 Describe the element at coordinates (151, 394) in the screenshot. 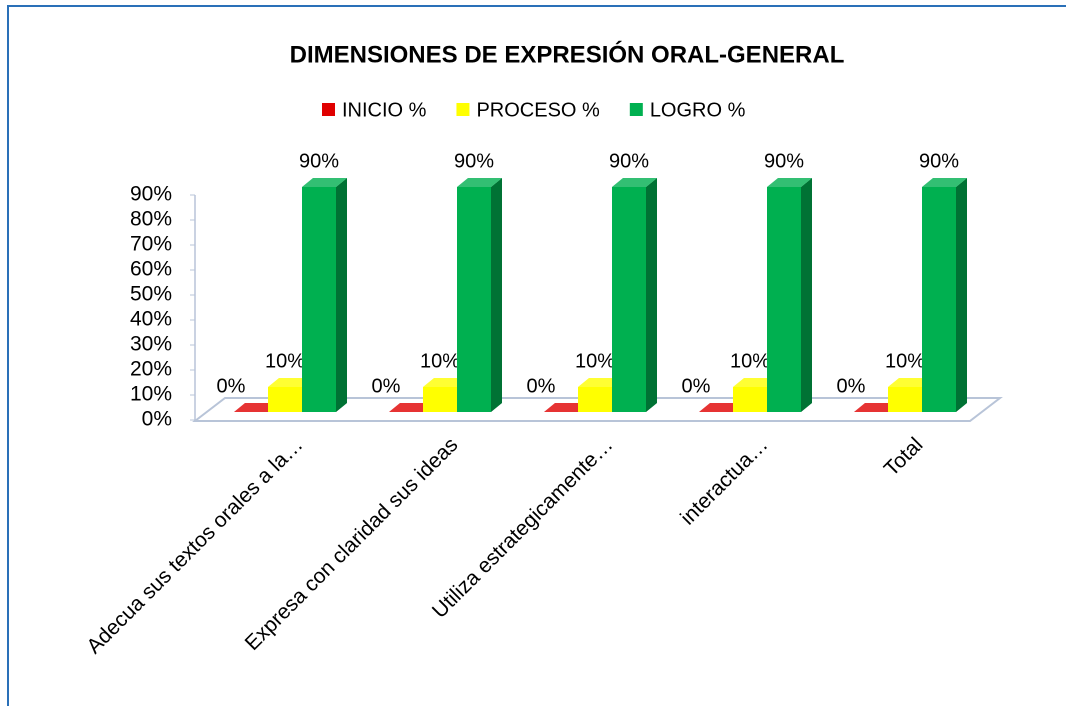

I see `y-tick-label: 10%` at that location.